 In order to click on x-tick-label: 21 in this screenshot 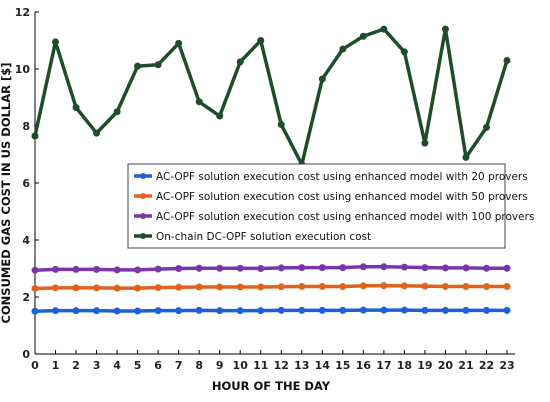, I will do `click(465, 365)`.